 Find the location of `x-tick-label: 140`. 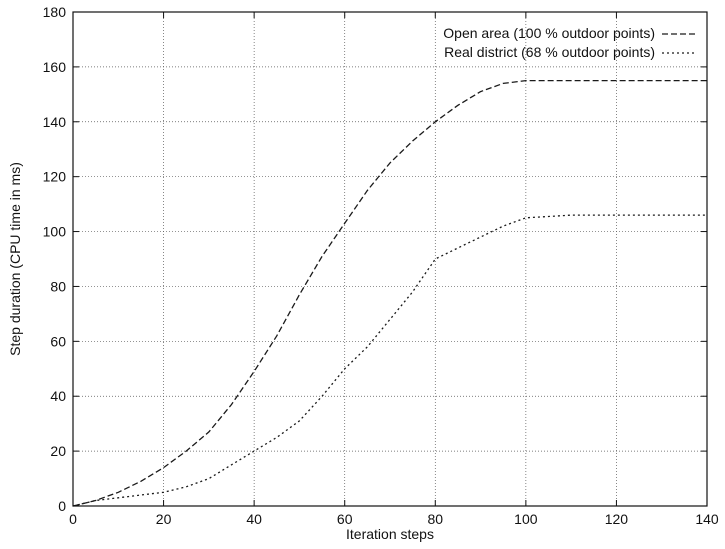

x-tick-label: 140 is located at coordinates (707, 519).